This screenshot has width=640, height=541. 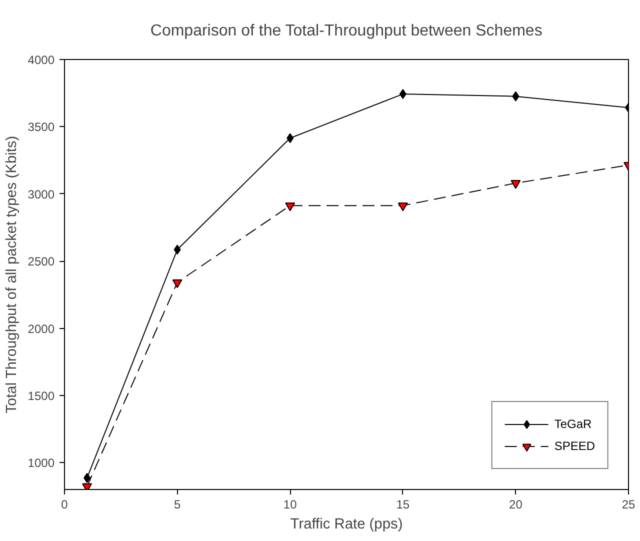 What do you see at coordinates (41, 127) in the screenshot?
I see `y-tick-label: 3500` at bounding box center [41, 127].